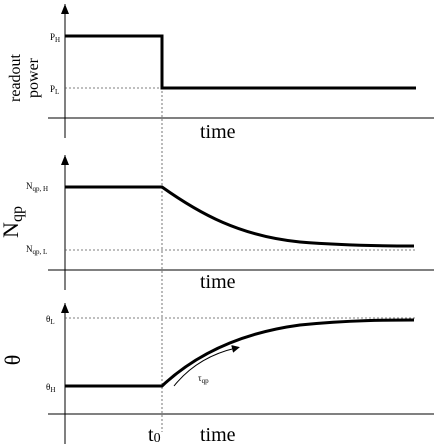 This screenshot has height=448, width=436. I want to click on y-axis-label-line1: readout, so click(15, 77).